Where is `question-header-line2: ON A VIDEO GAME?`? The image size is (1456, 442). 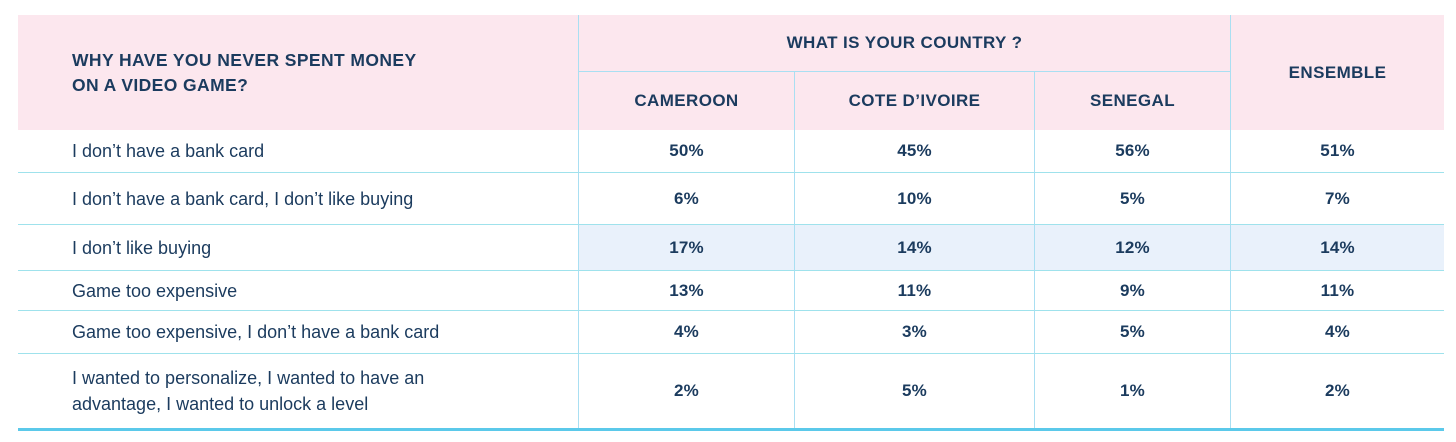 question-header-line2: ON A VIDEO GAME? is located at coordinates (160, 84).